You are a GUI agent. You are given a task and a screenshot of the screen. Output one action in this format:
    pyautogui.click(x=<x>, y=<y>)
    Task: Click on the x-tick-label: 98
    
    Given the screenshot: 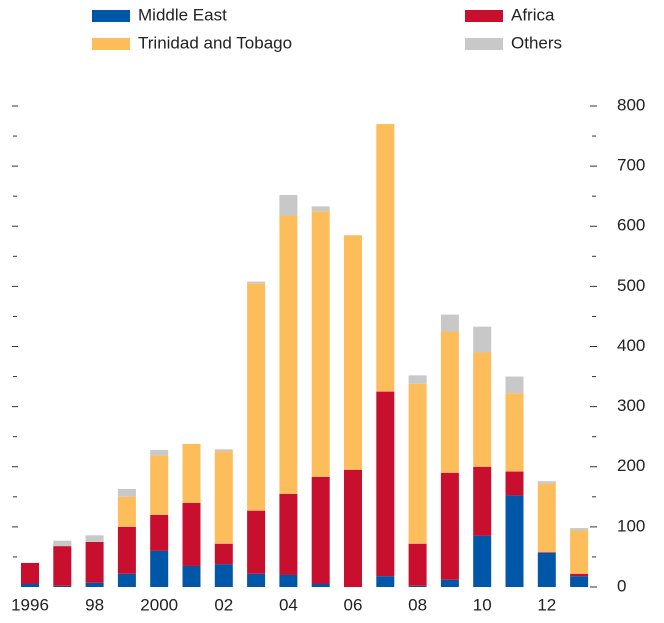 What is the action you would take?
    pyautogui.click(x=94, y=604)
    